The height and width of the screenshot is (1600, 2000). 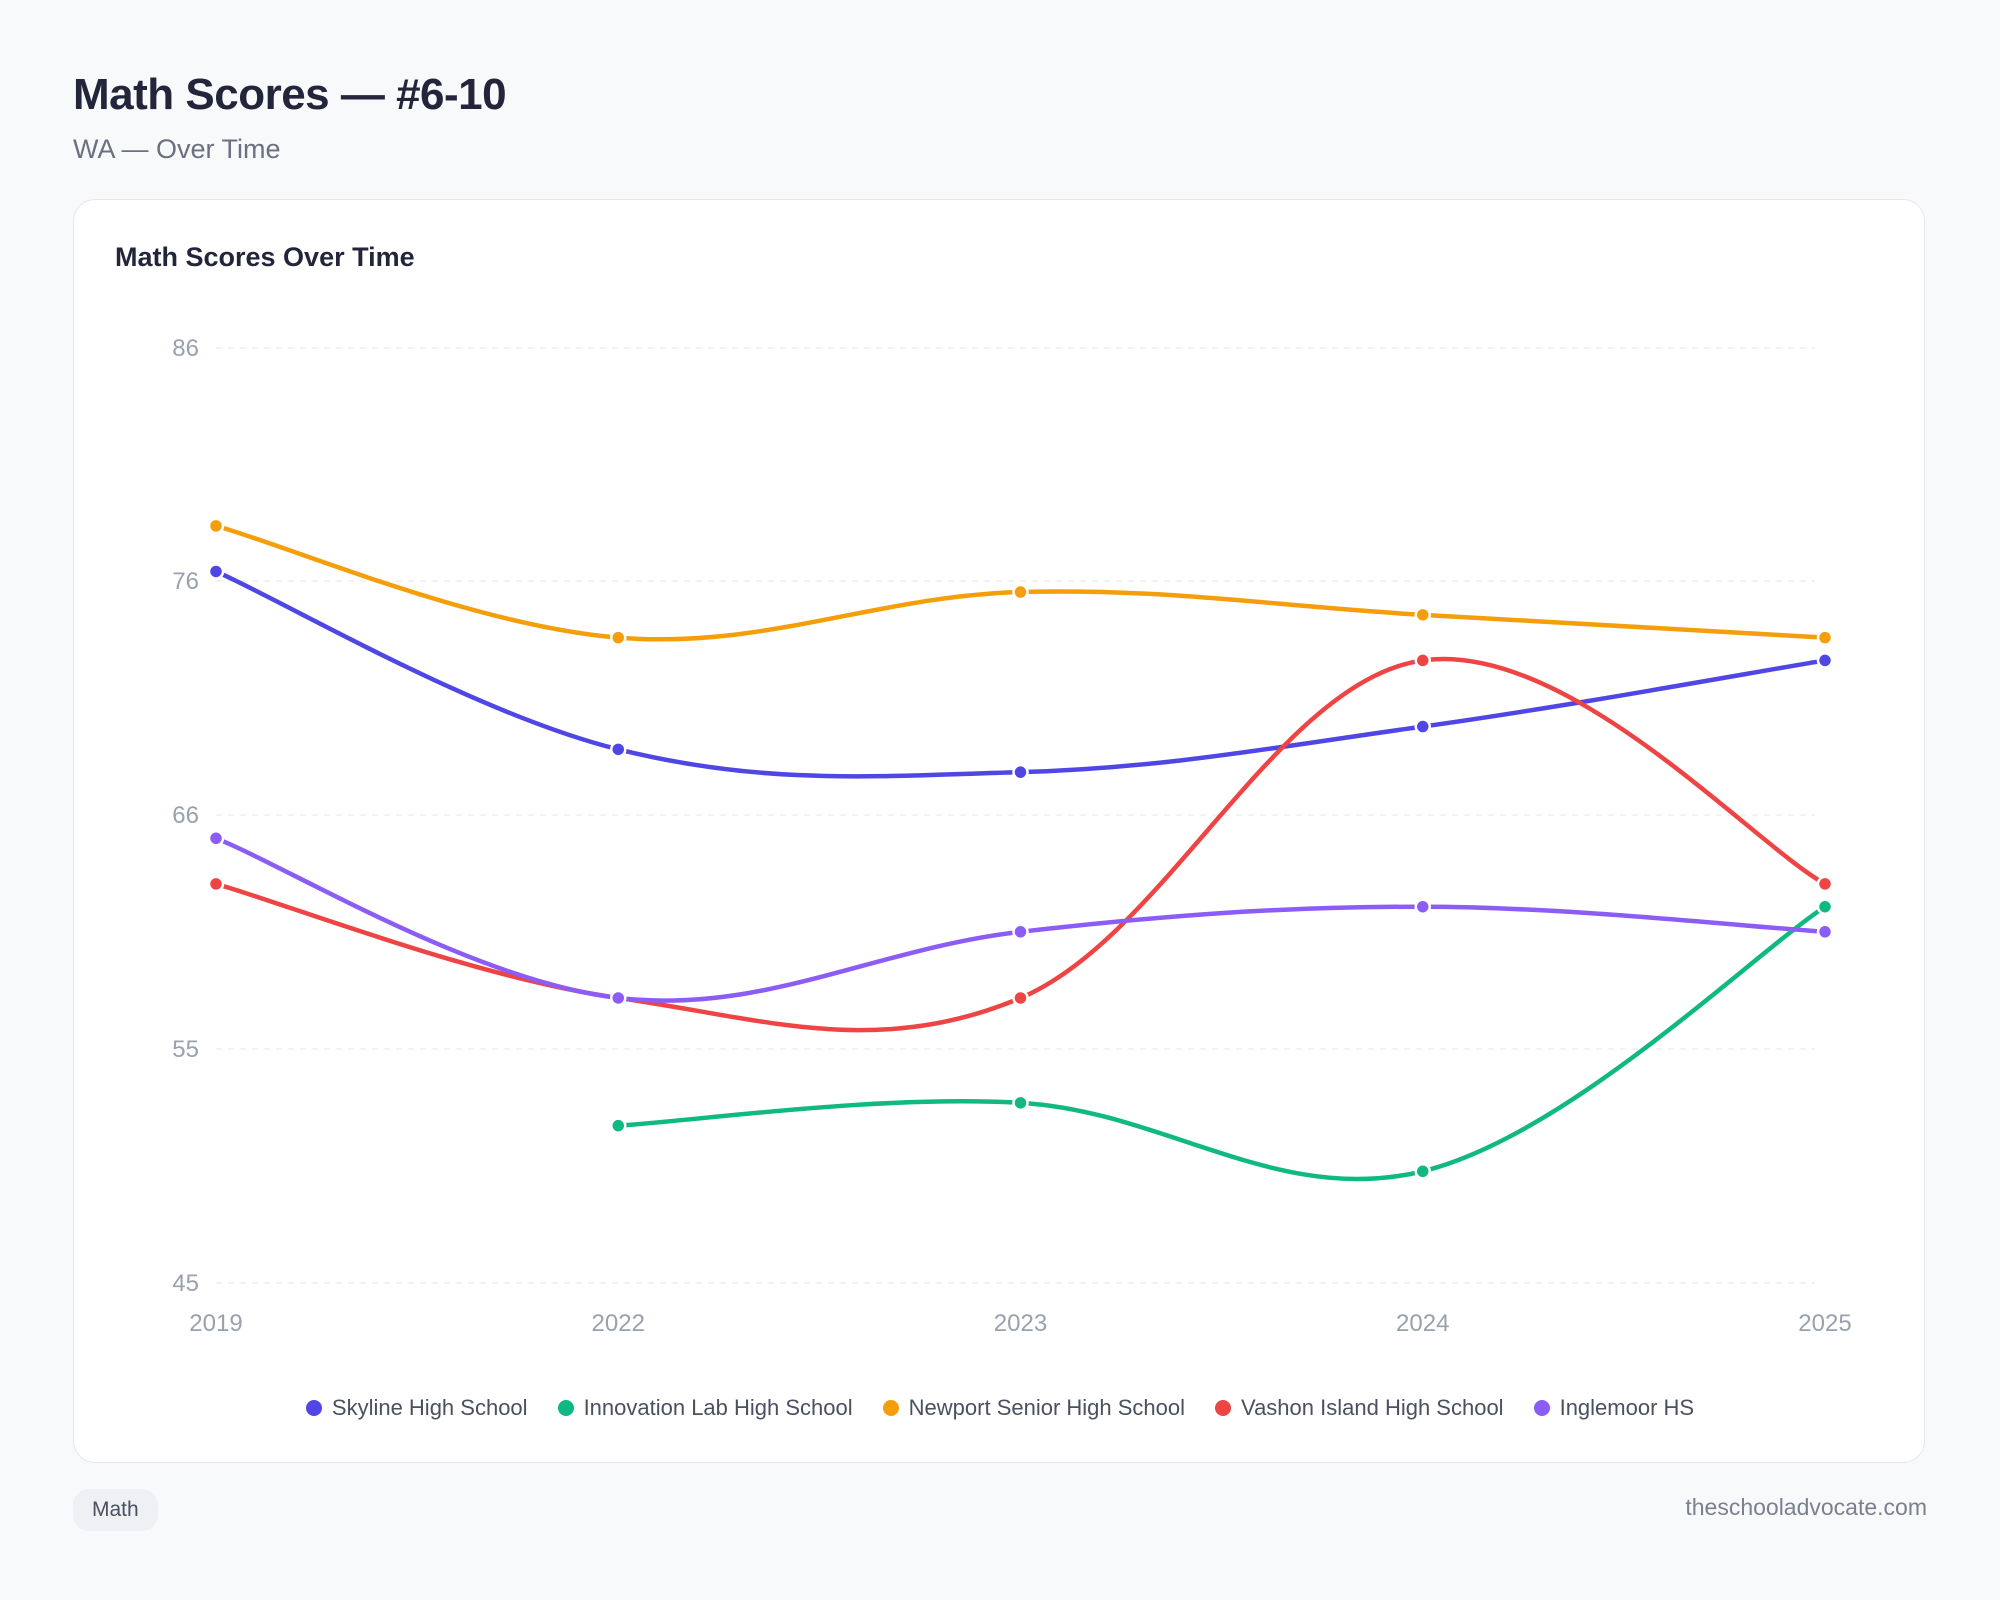 I want to click on x-tick-label: 2023, so click(x=1020, y=1323).